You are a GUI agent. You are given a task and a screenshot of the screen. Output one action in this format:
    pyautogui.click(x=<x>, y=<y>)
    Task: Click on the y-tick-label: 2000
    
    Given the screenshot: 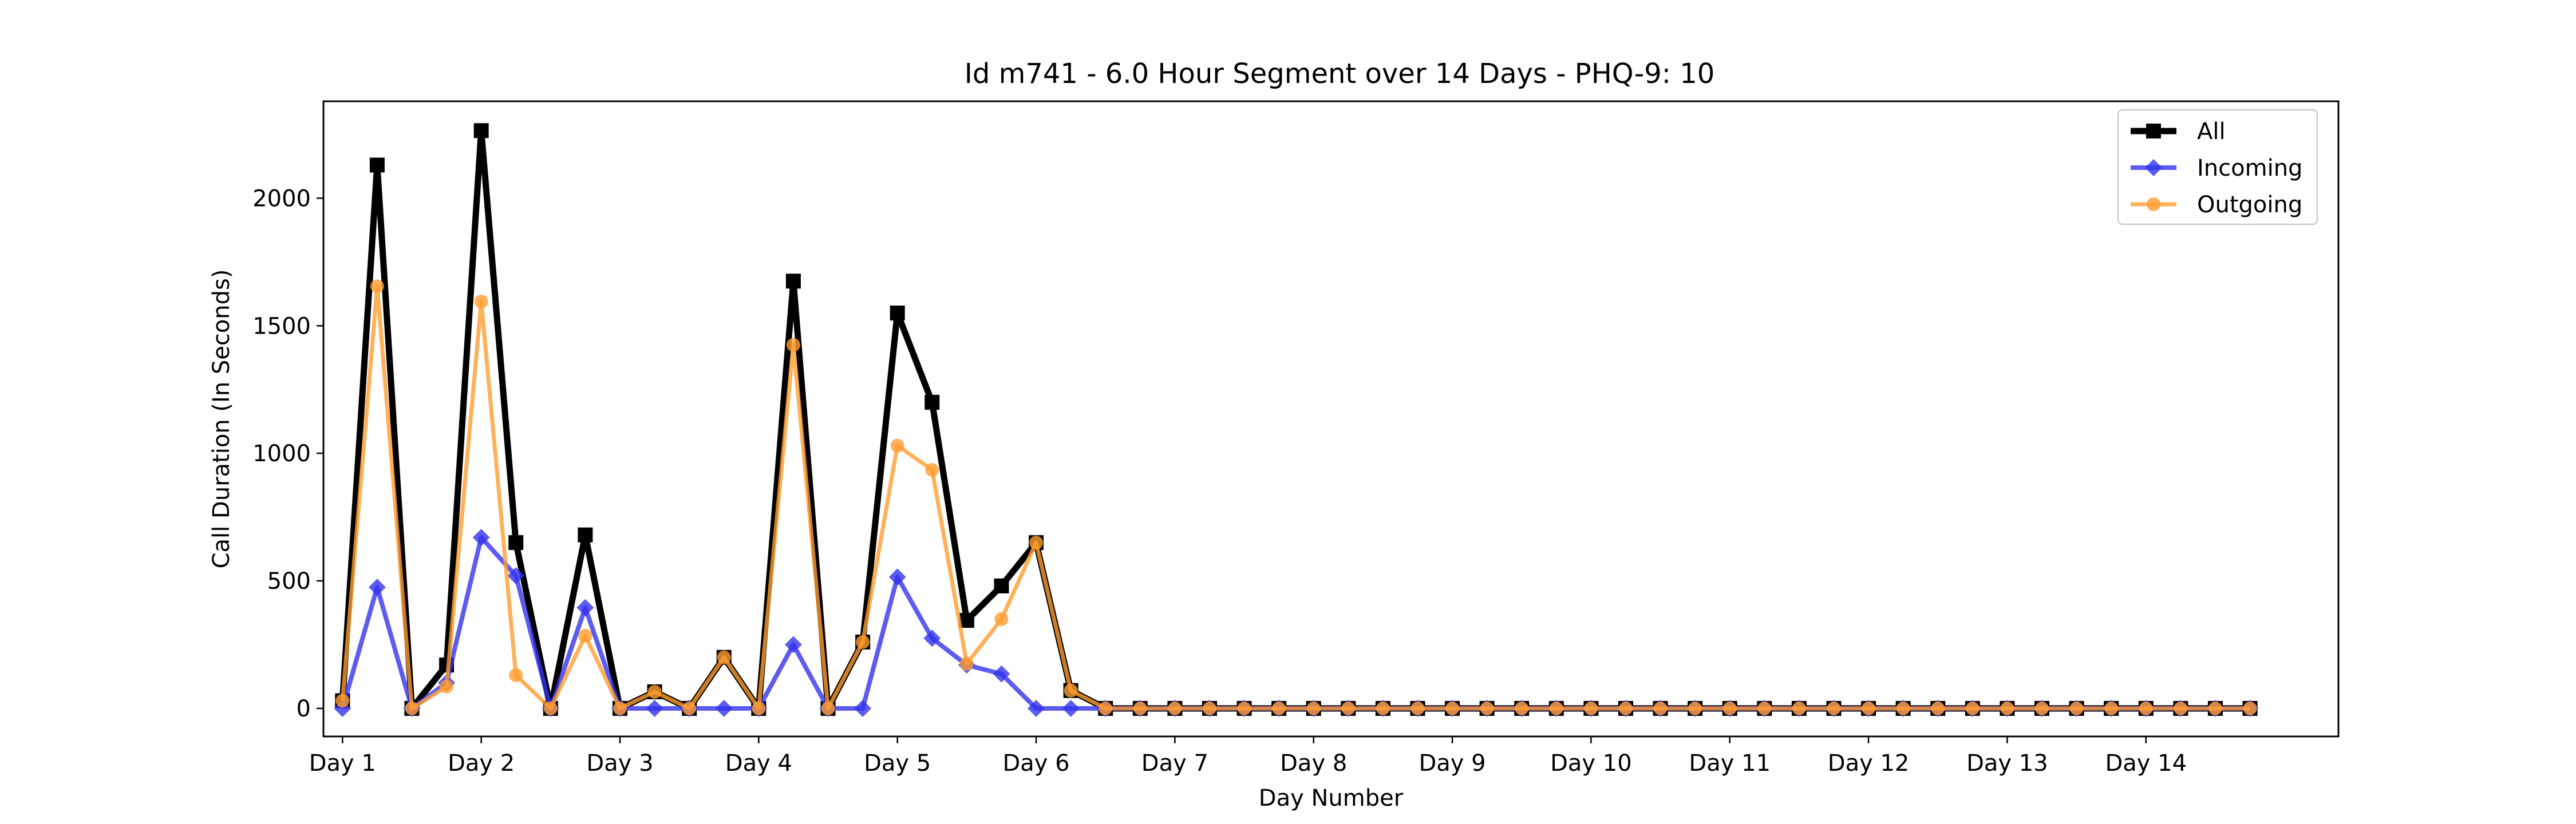 What is the action you would take?
    pyautogui.click(x=281, y=198)
    